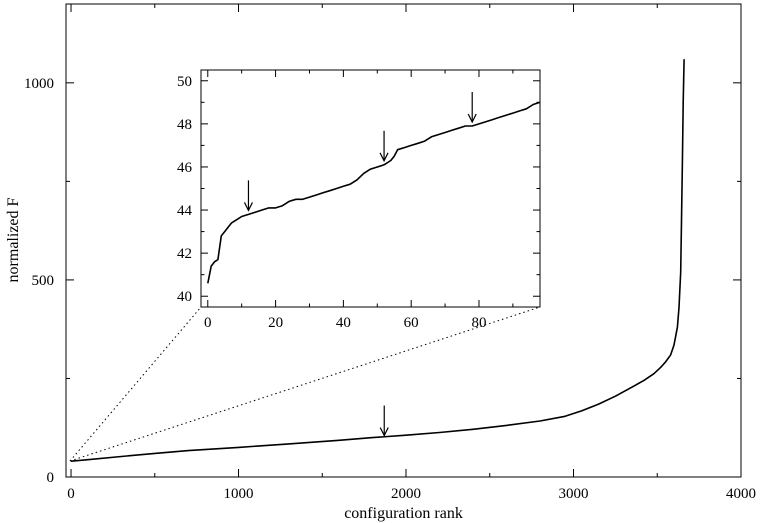 The height and width of the screenshot is (523, 763). I want to click on x-tick-label: 40, so click(343, 323).